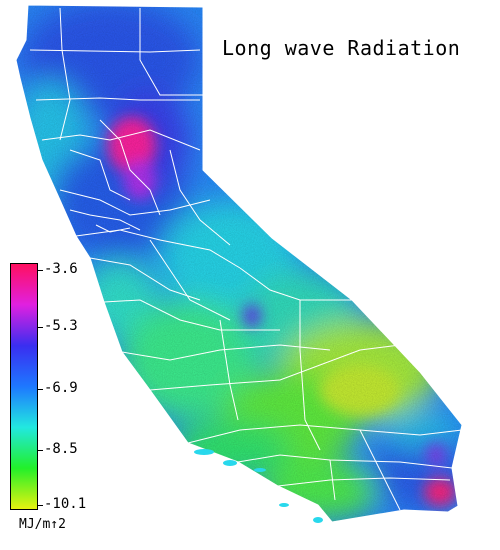 The height and width of the screenshot is (550, 500). I want to click on legend-color-bar, so click(24, 386).